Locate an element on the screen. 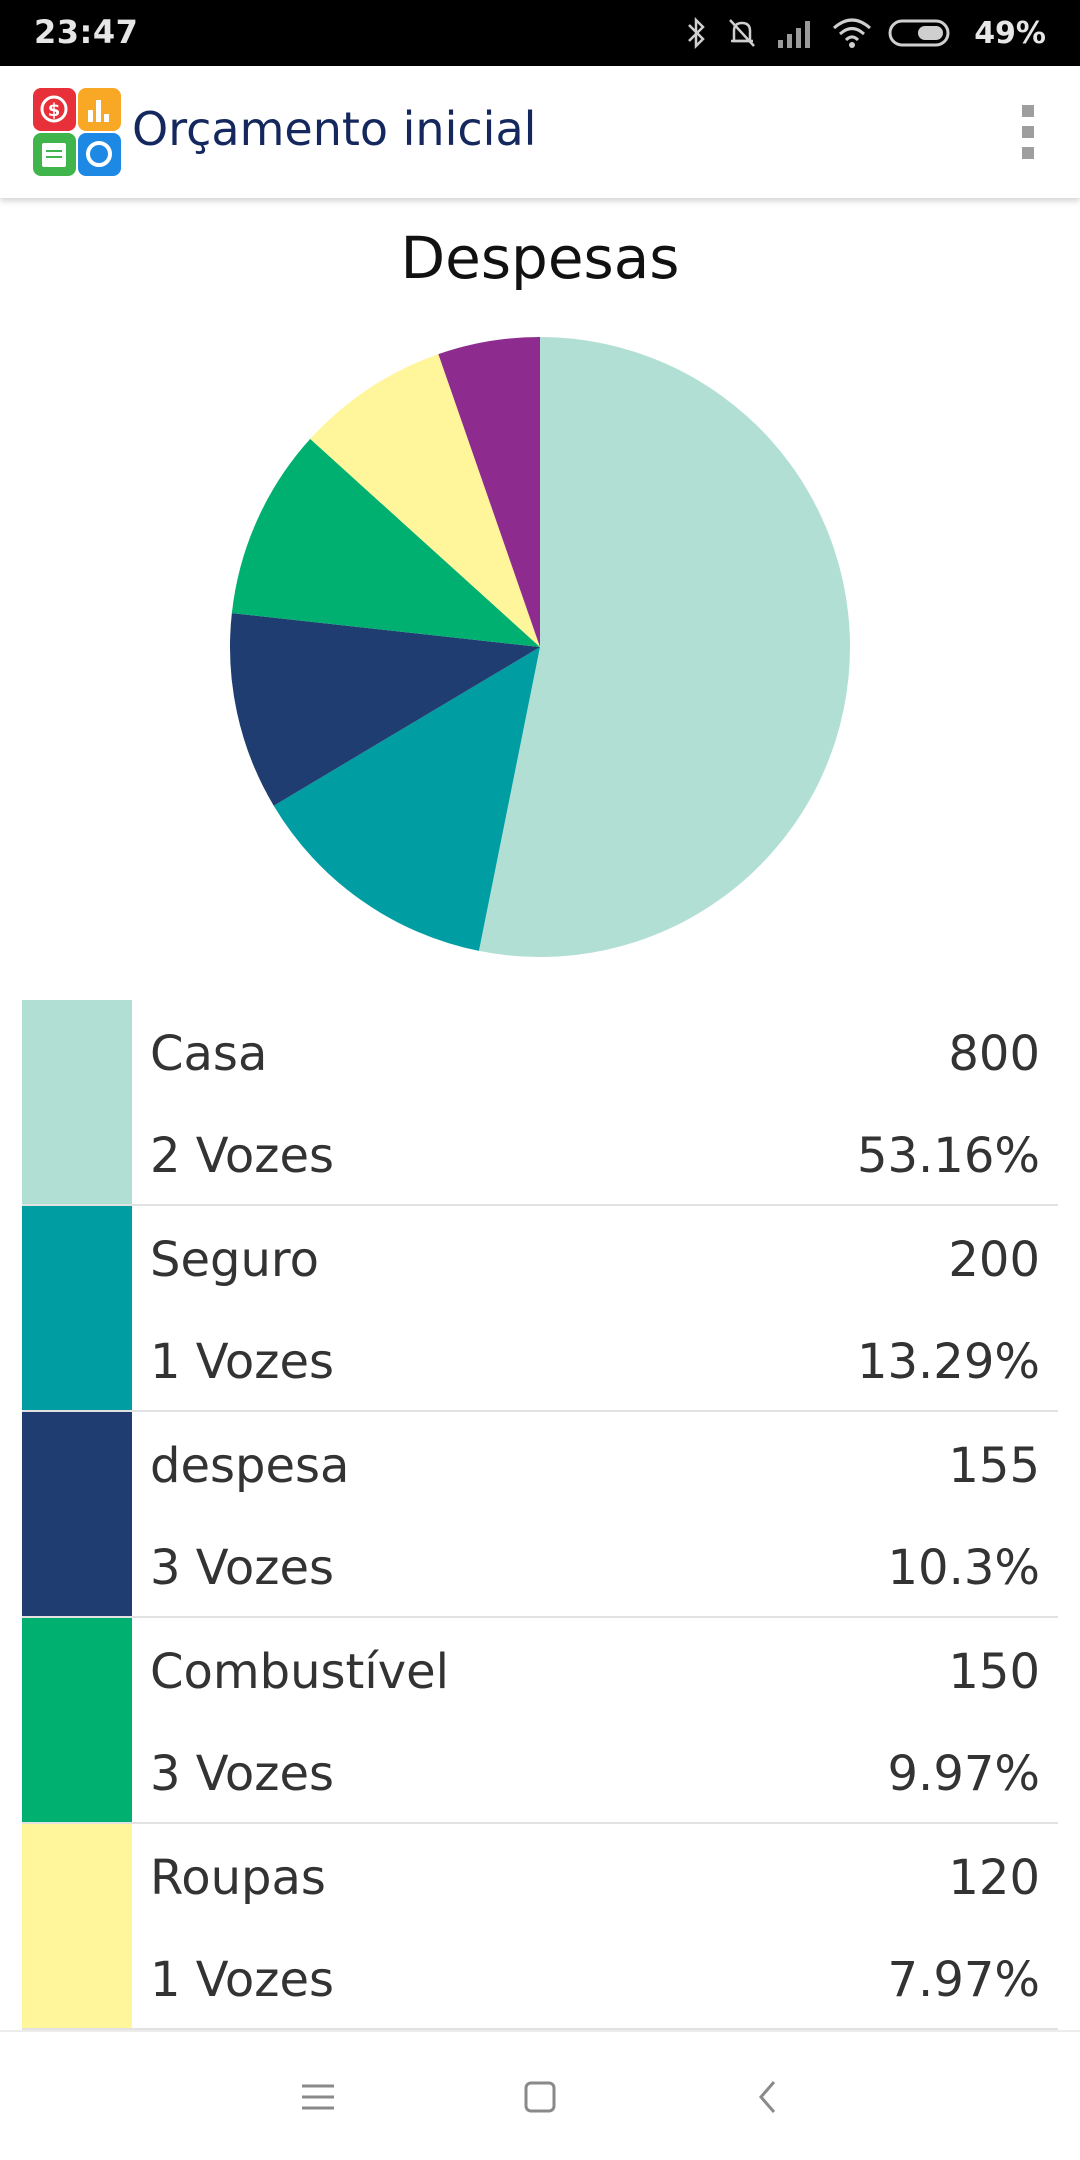  pie-slice-seguro is located at coordinates (406, 799).